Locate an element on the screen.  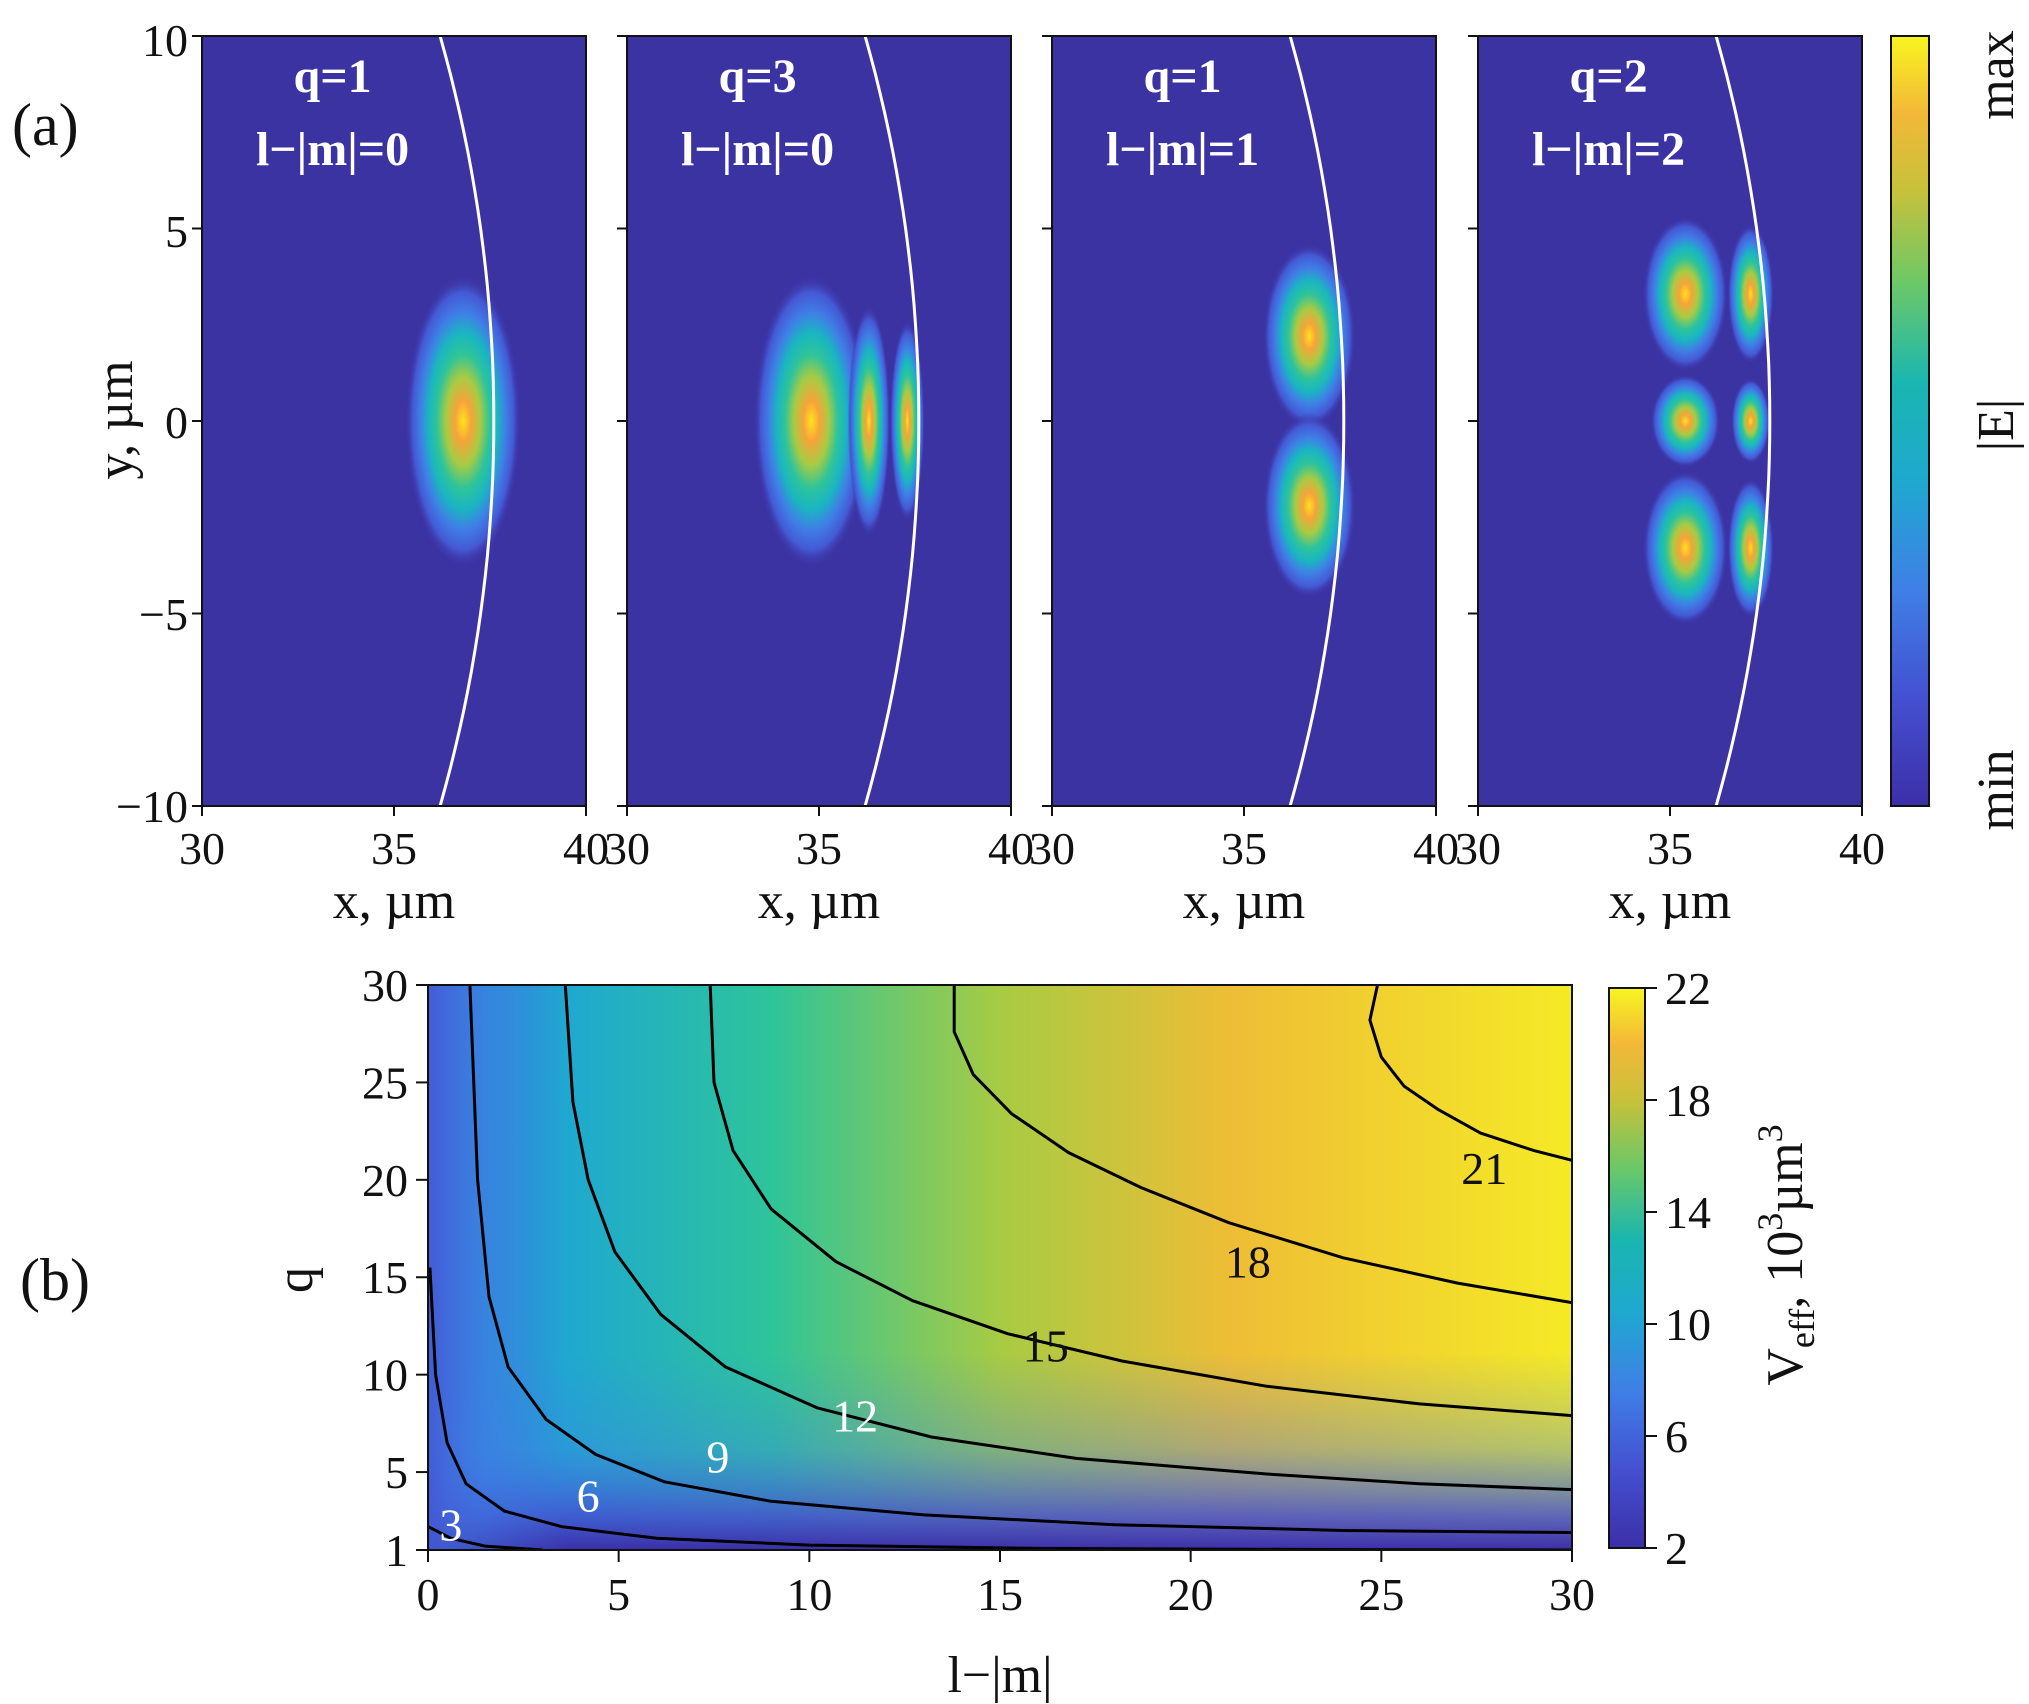
mode-lm-label: l−|m|=2 is located at coordinates (1608, 149).